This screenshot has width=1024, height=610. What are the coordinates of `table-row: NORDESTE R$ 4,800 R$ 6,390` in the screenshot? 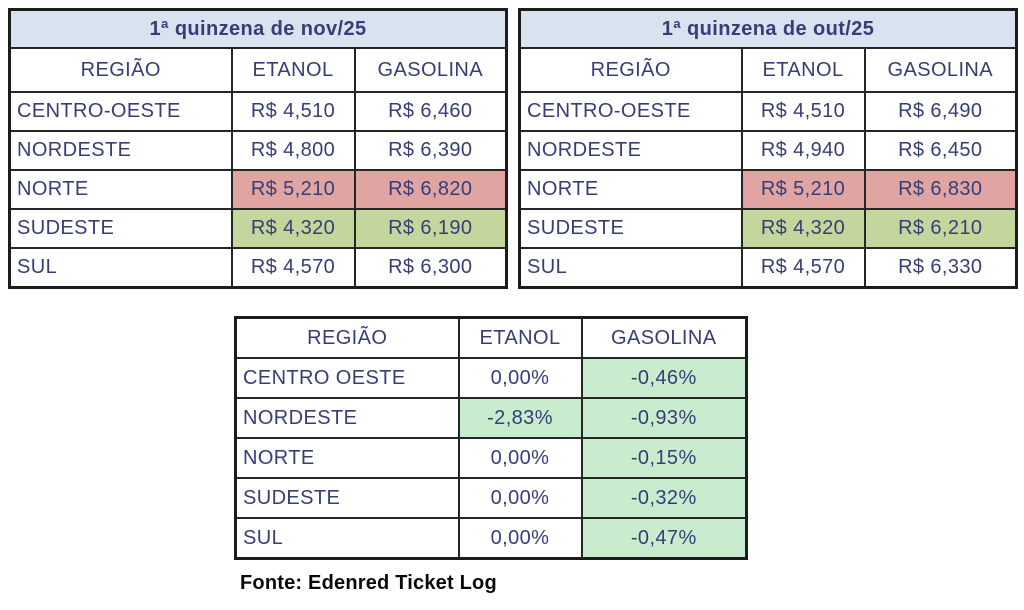 It's located at (258, 150).